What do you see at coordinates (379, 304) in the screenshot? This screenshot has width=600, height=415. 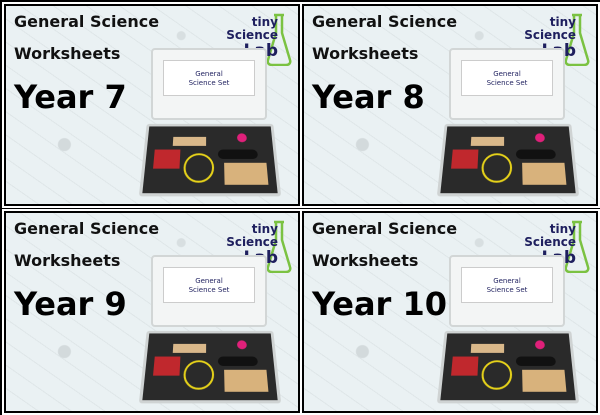 I see `year-label: Year 10` at bounding box center [379, 304].